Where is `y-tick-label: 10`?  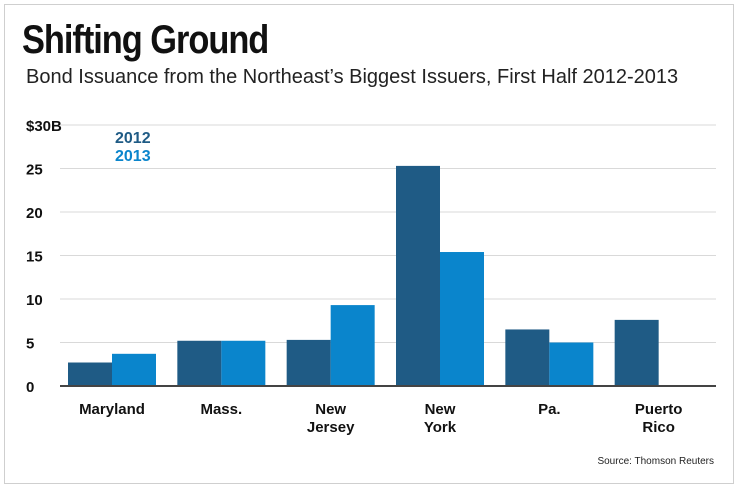
y-tick-label: 10 is located at coordinates (34, 300).